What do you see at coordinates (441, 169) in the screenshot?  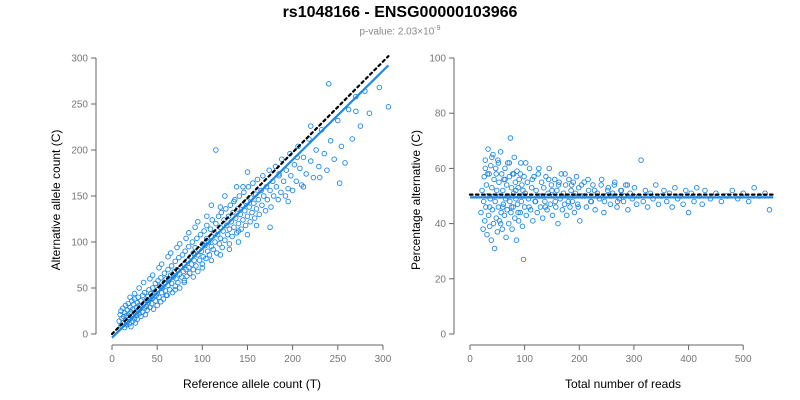 I see `y-tick-label: 60` at bounding box center [441, 169].